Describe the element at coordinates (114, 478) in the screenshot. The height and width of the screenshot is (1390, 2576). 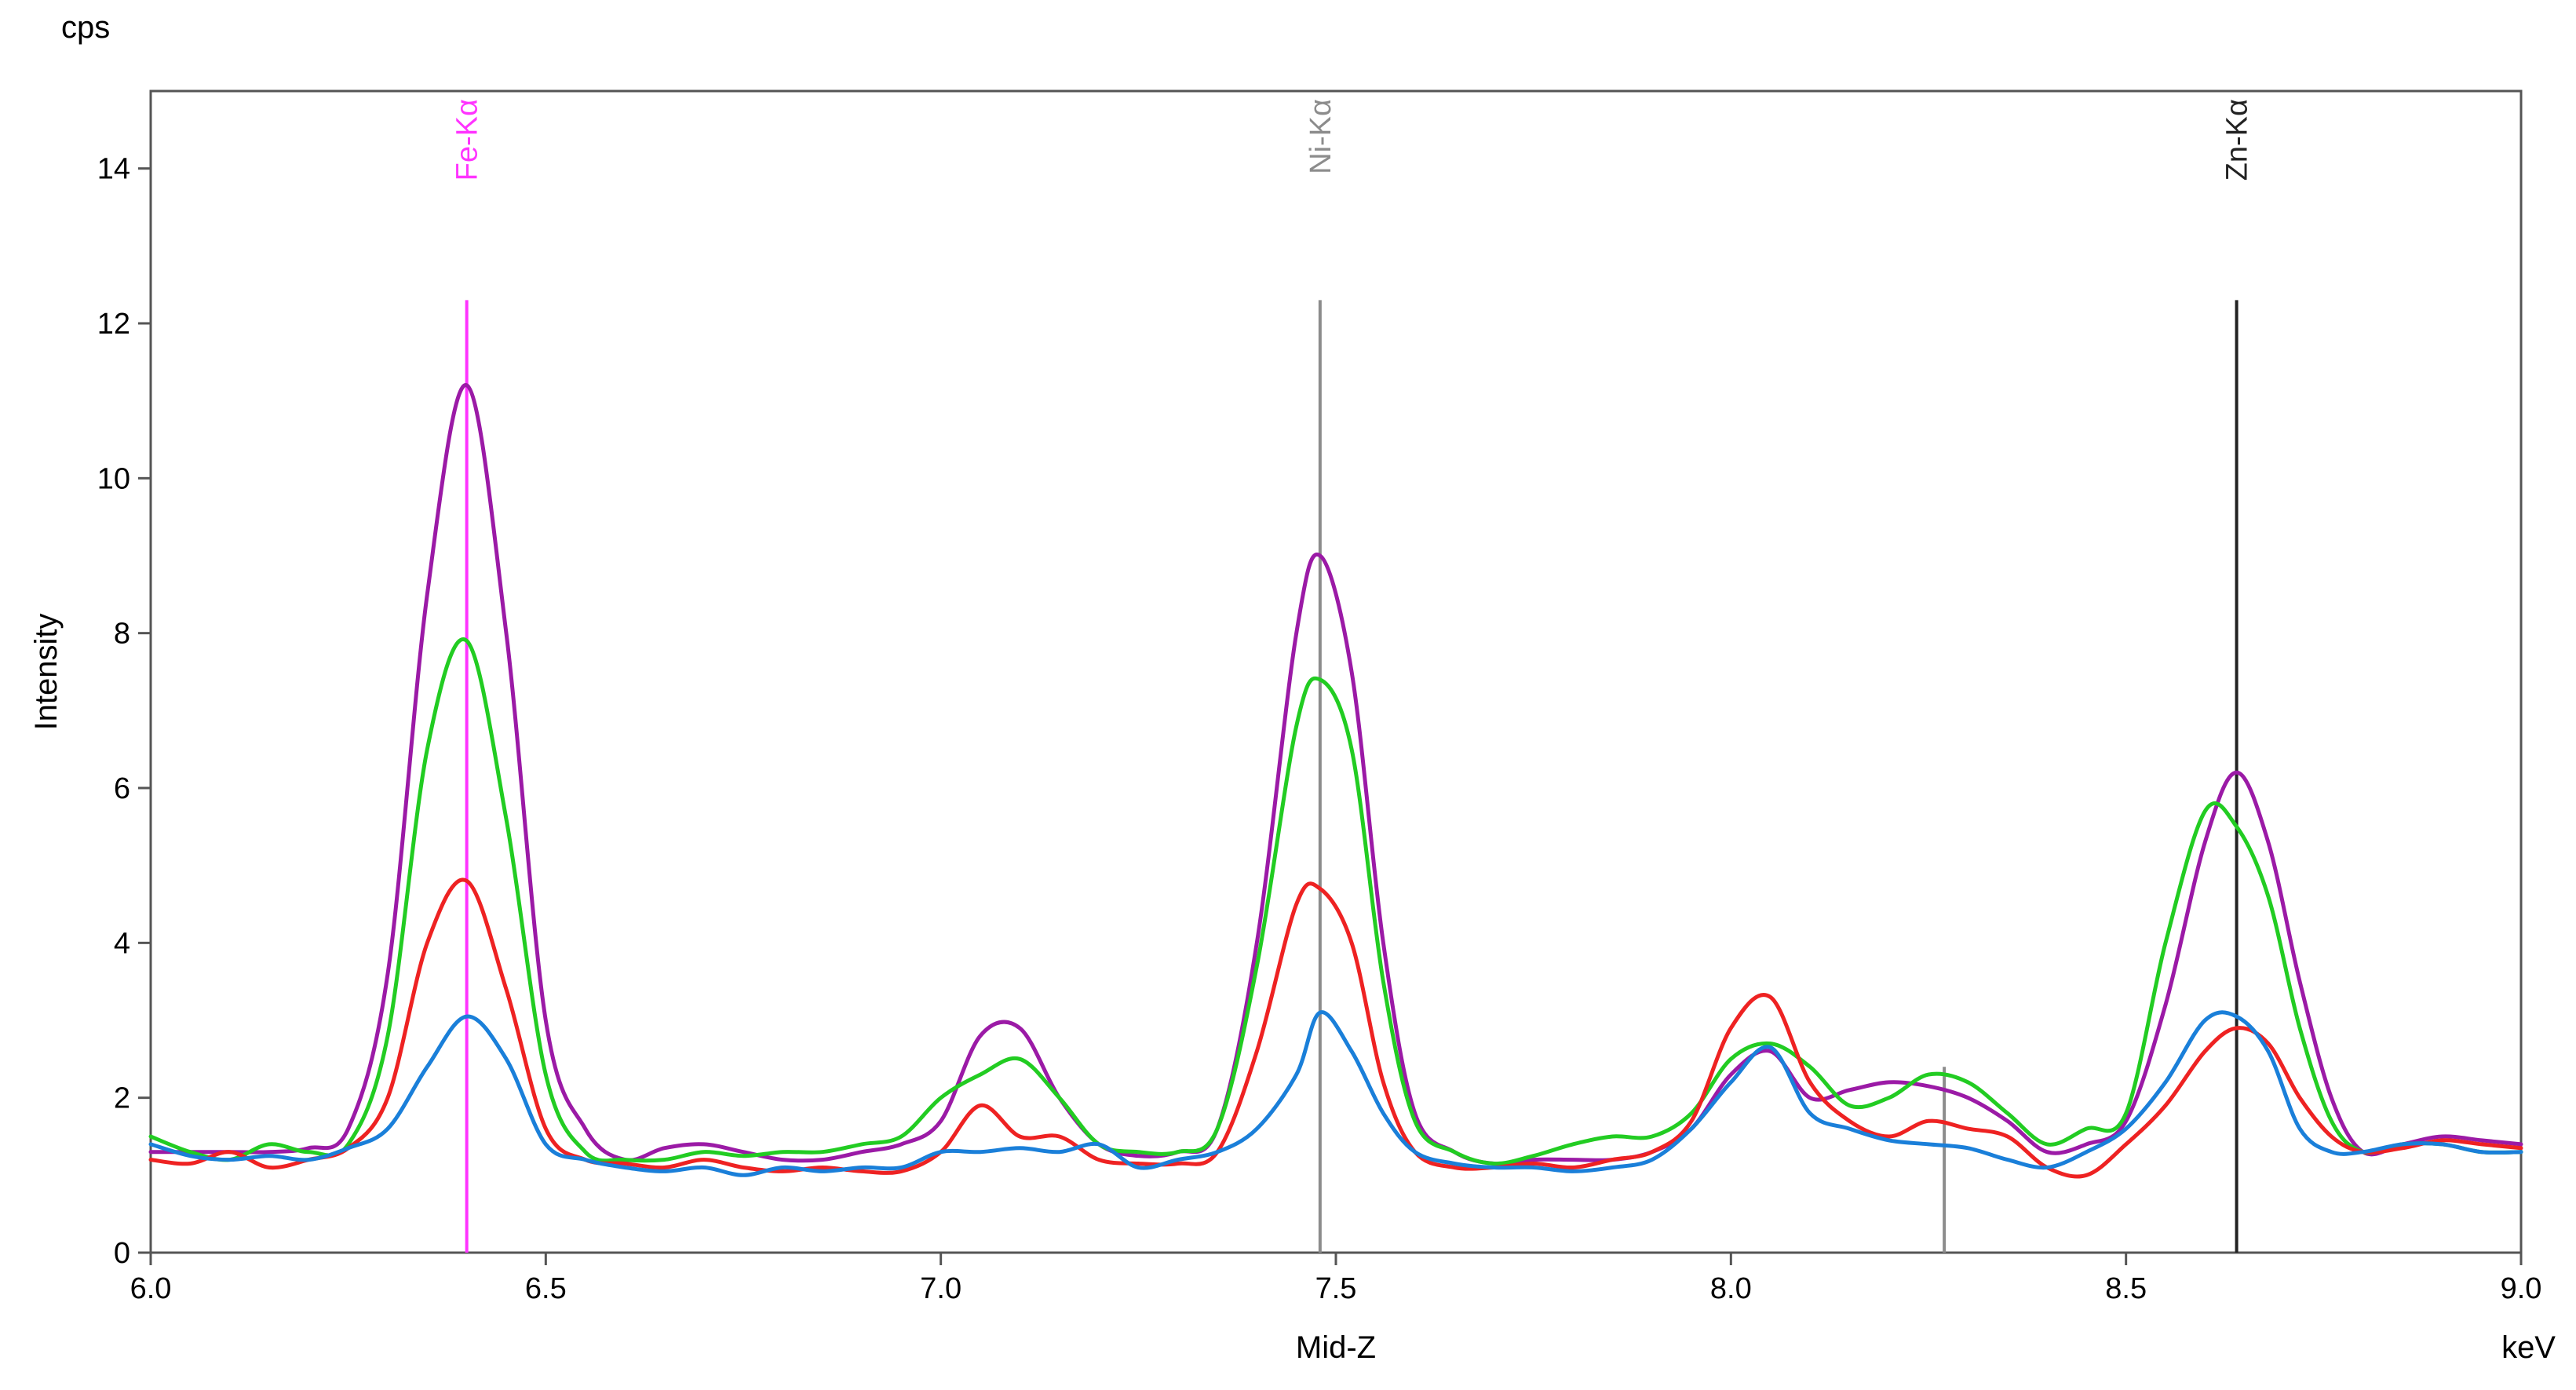
I see `y-tick-label-5: 10` at that location.